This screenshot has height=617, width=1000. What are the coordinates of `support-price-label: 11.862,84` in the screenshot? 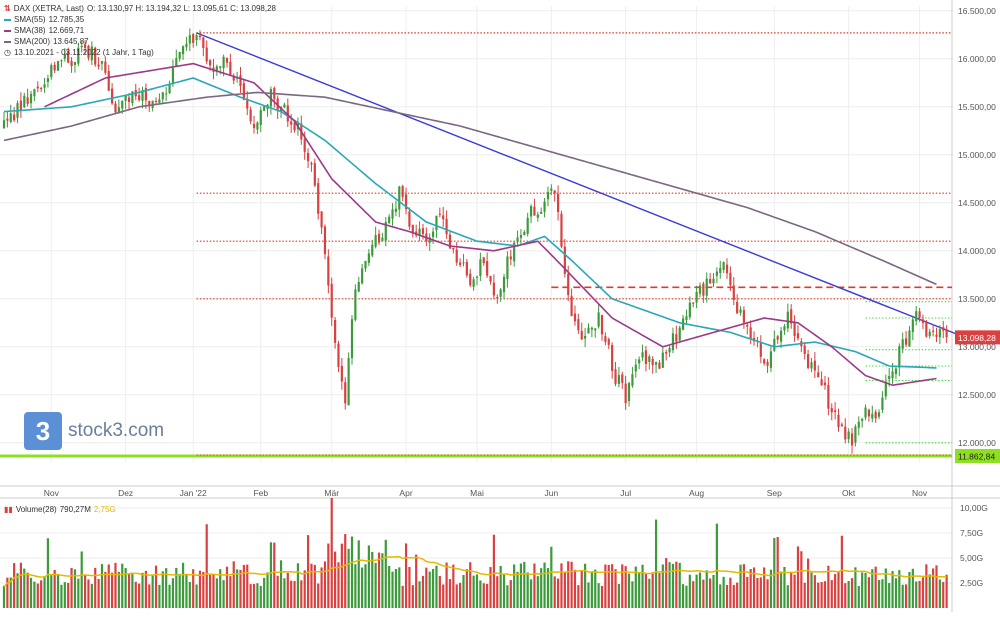 It's located at (976, 456).